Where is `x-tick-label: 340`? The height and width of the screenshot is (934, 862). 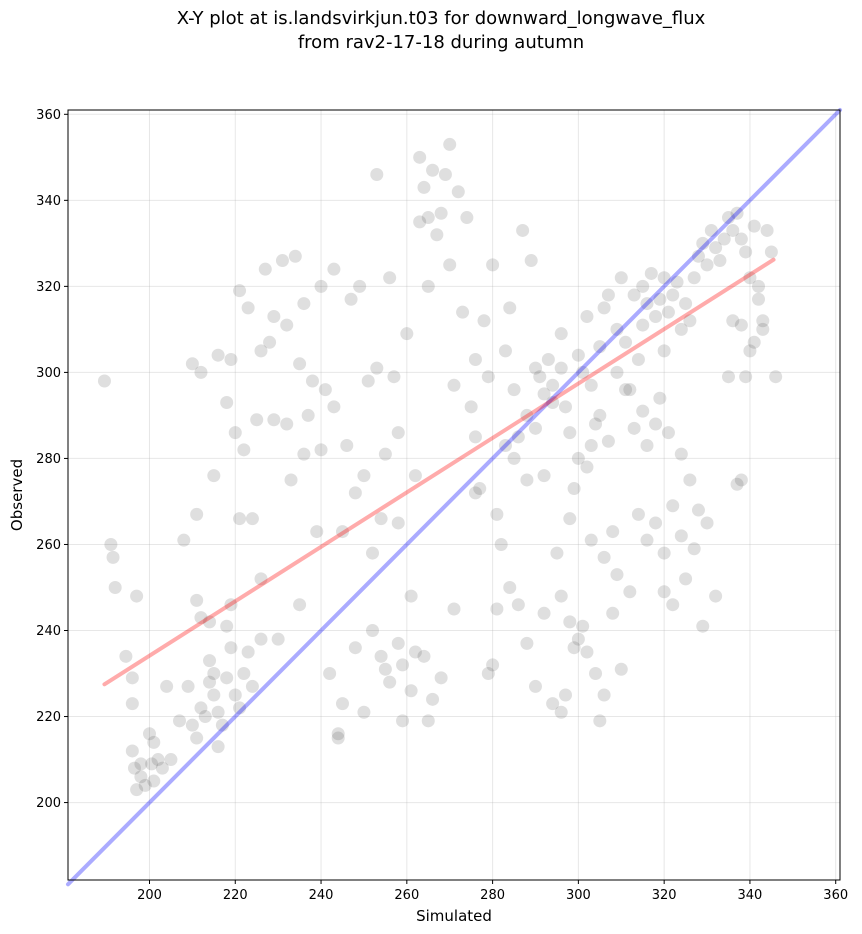 x-tick-label: 340 is located at coordinates (750, 895).